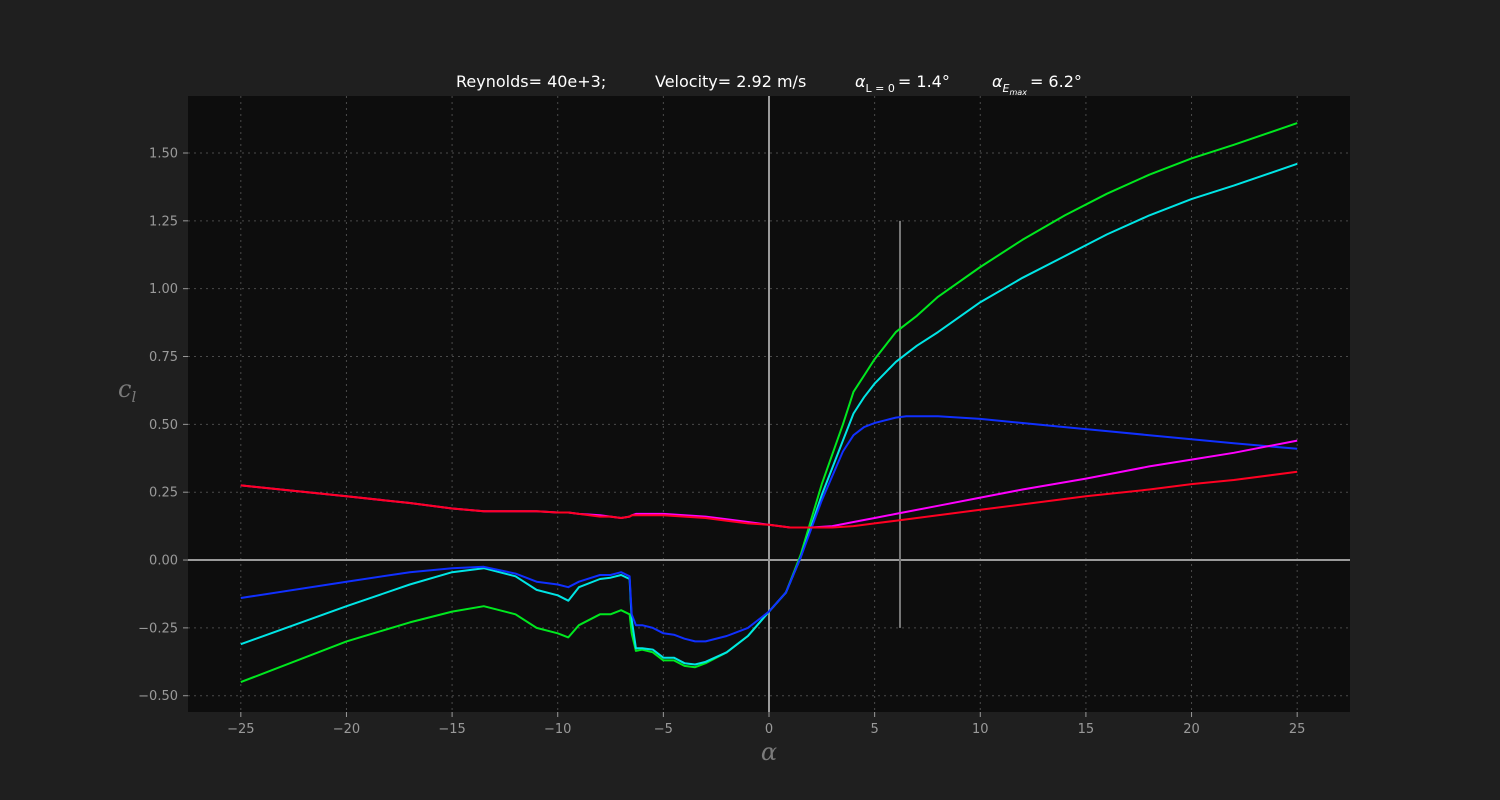  What do you see at coordinates (980, 729) in the screenshot?
I see `x-tick-label: 10` at bounding box center [980, 729].